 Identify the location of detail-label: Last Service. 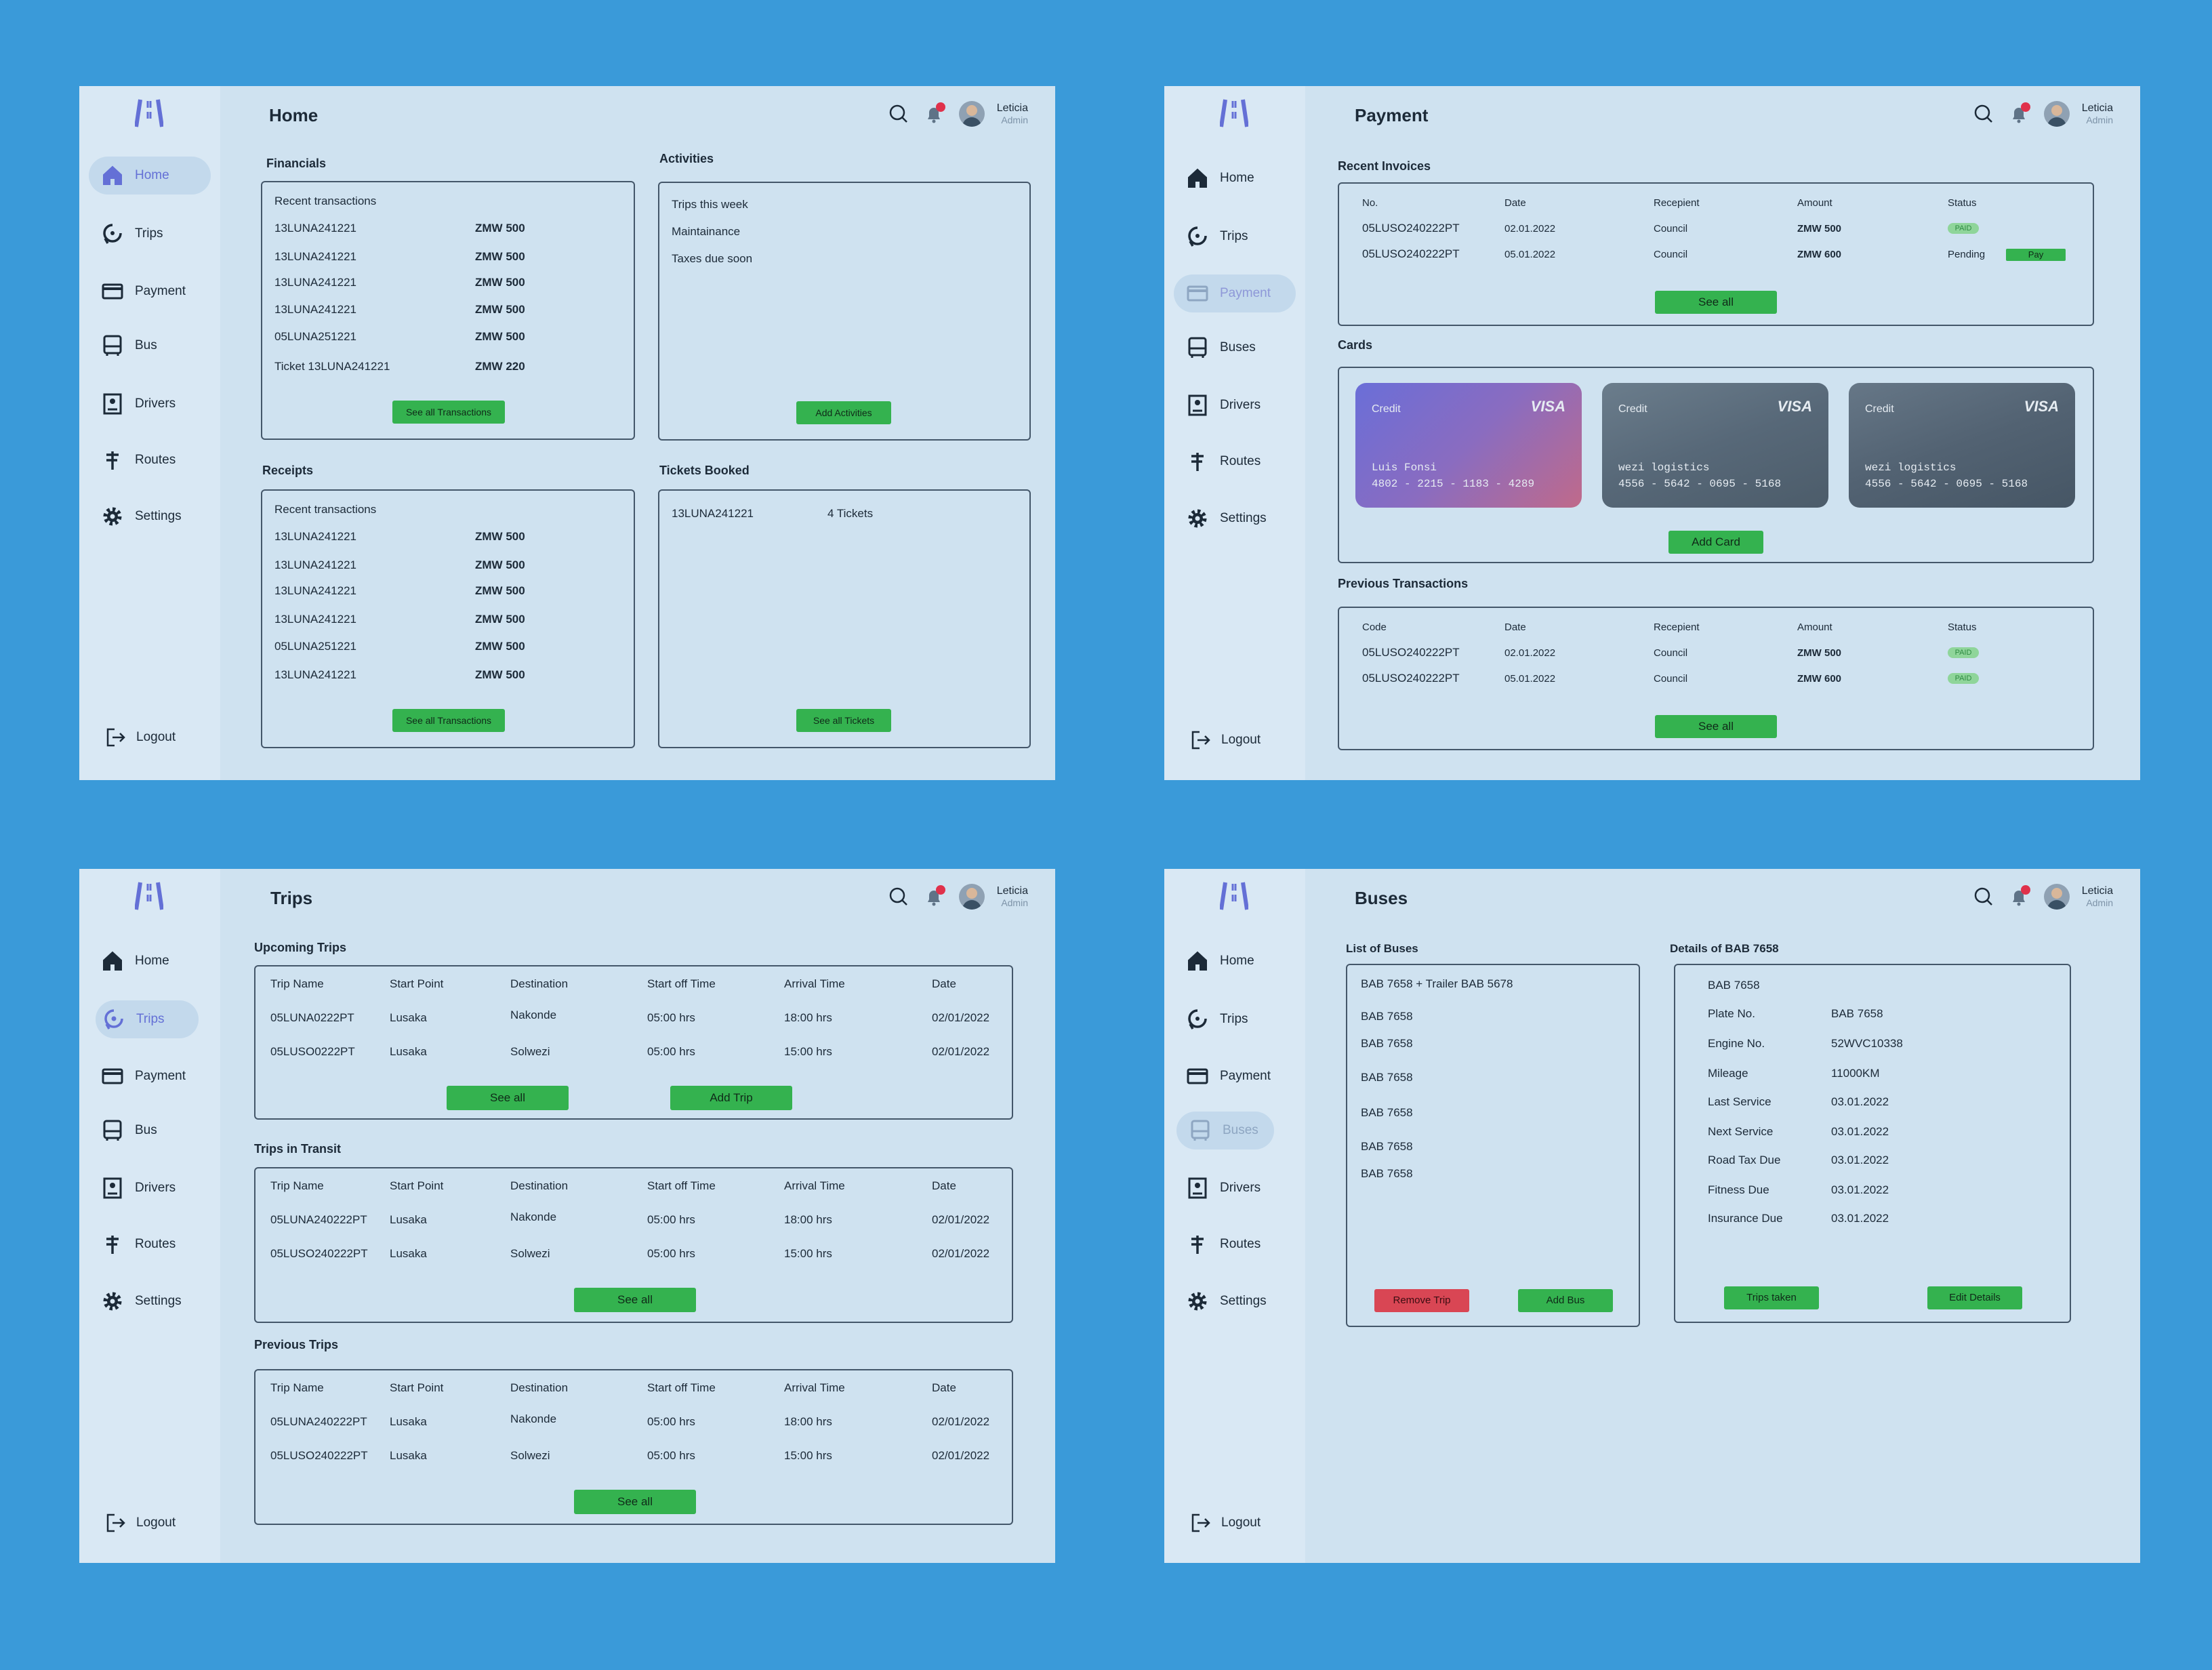
(1739, 1101).